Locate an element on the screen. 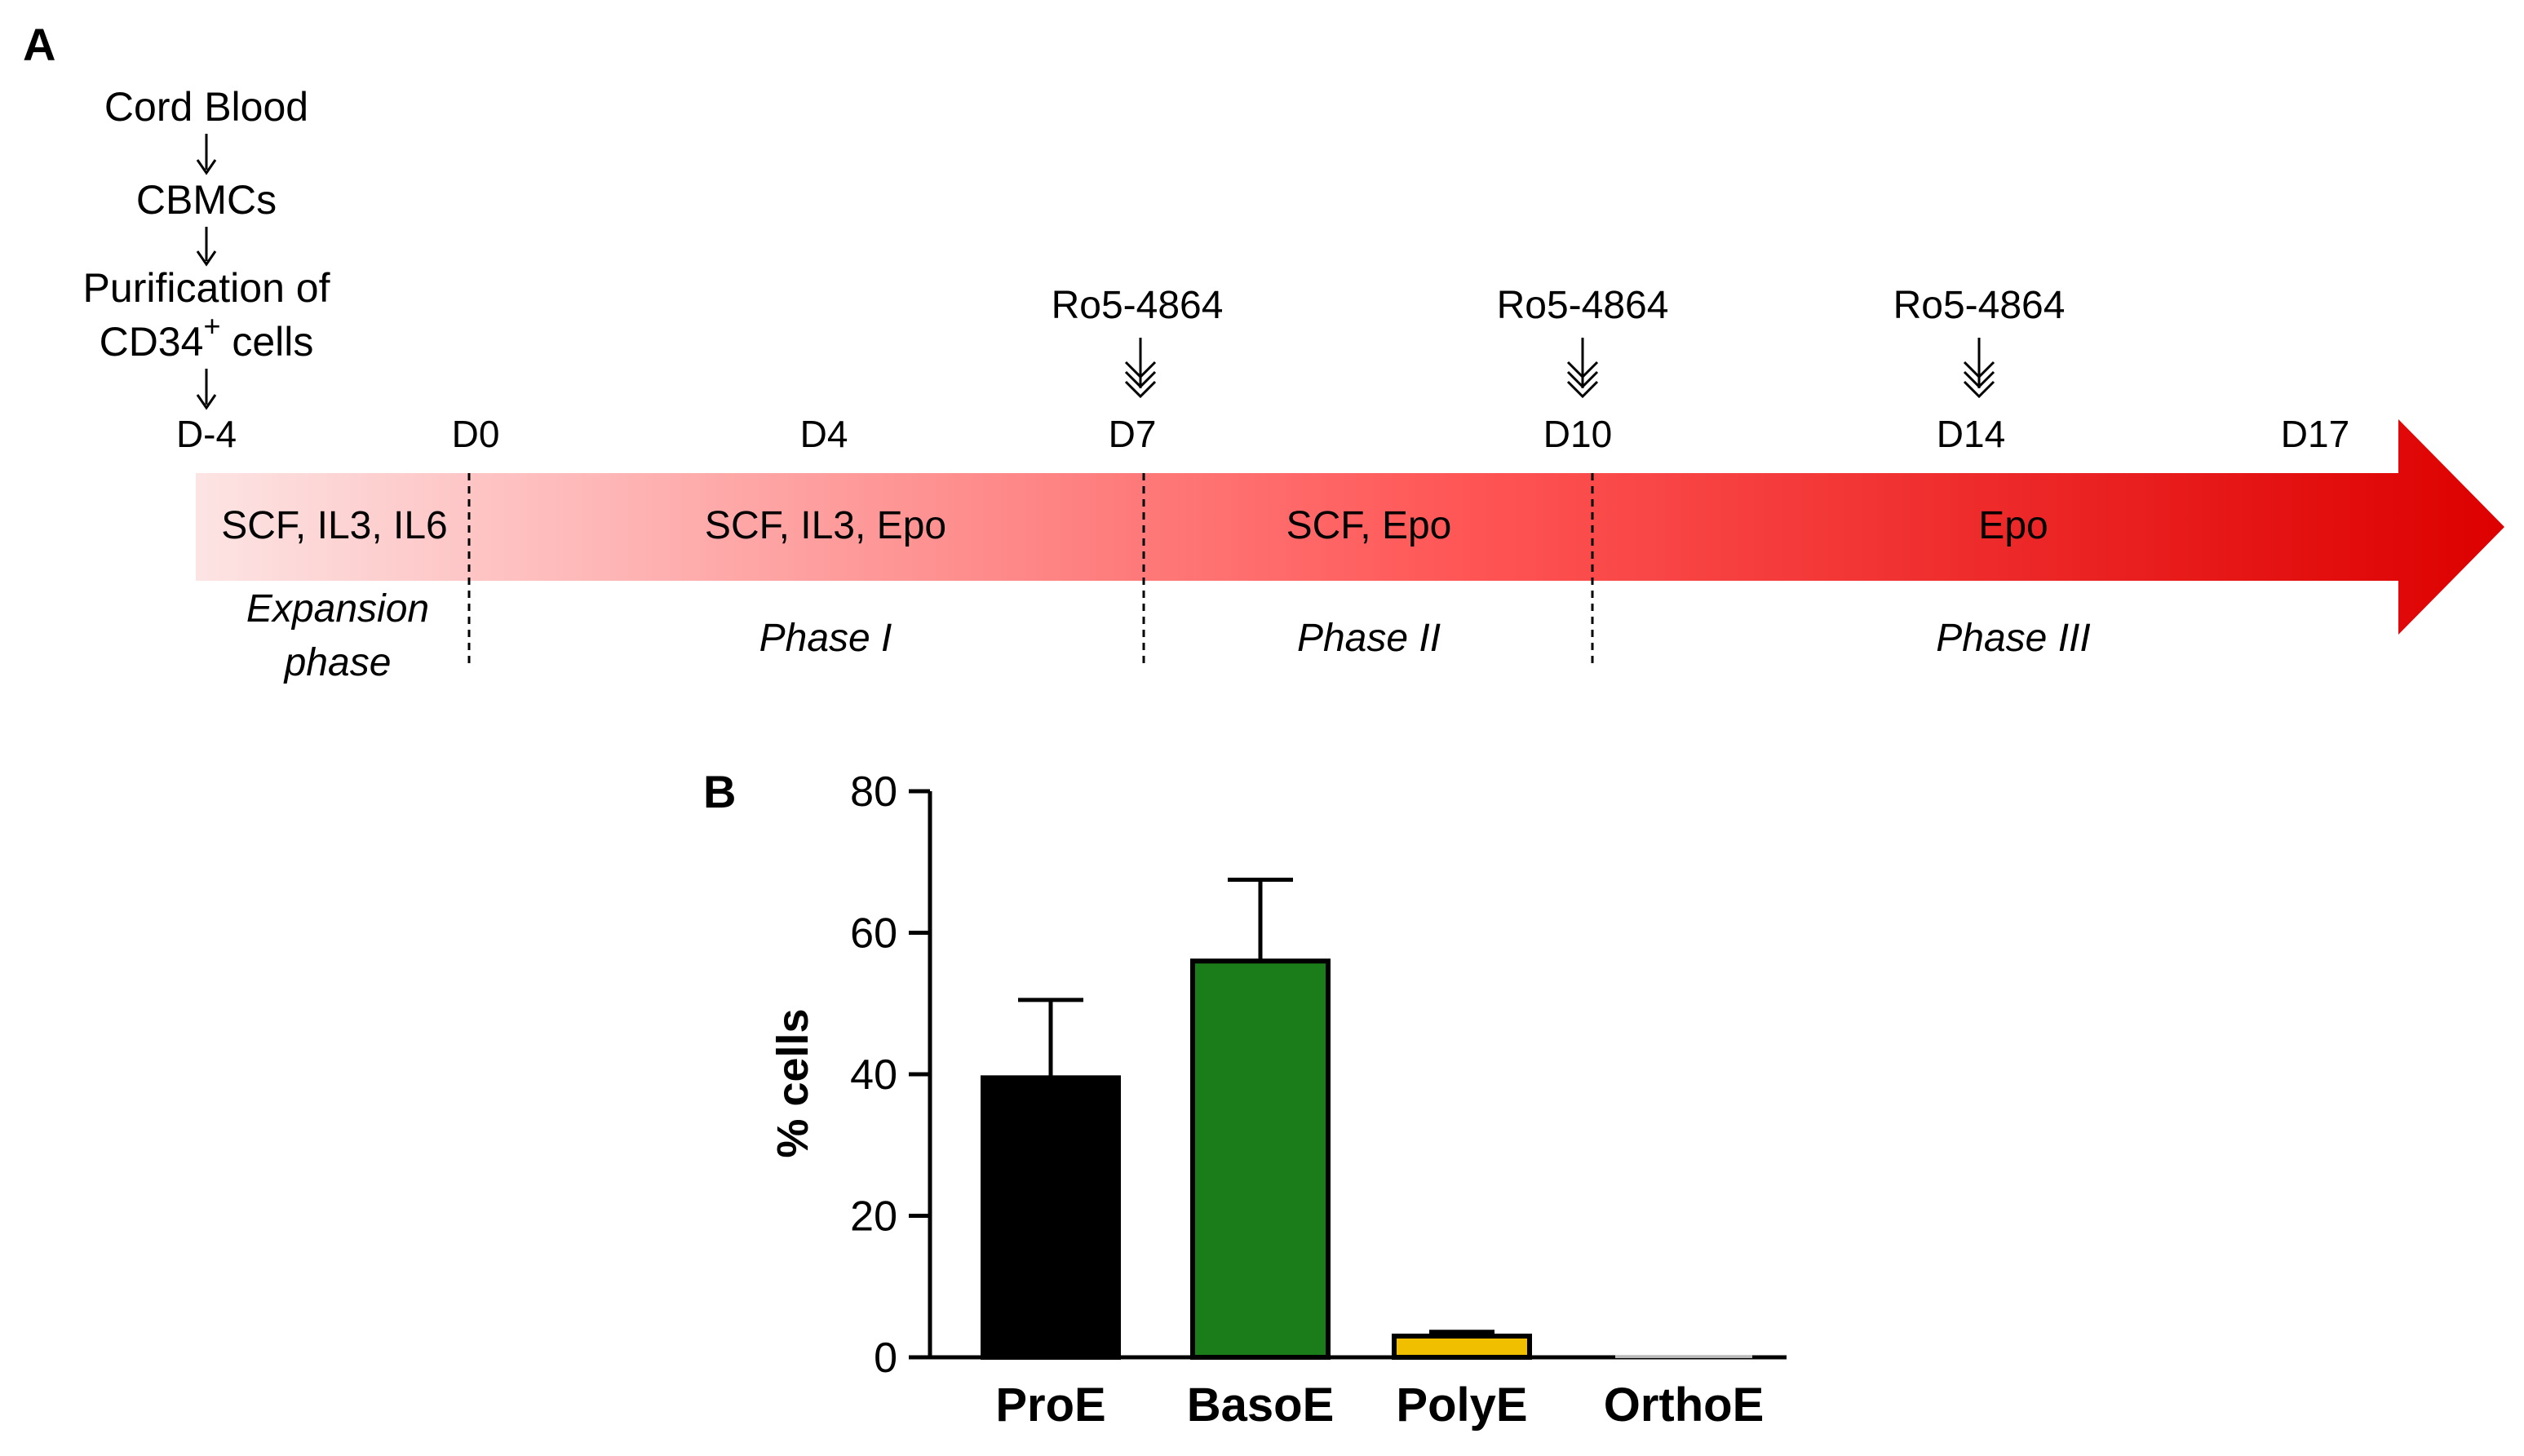 This screenshot has height=1456, width=2524. y-axis-label: % cells is located at coordinates (792, 1082).